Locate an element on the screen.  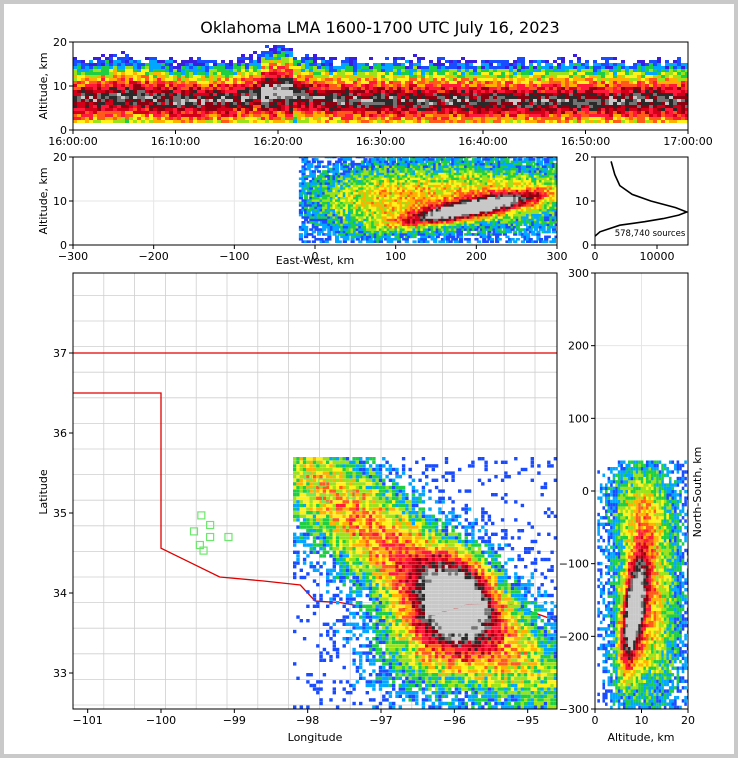
ns-altitude-y-tick-label: 0 is located at coordinates (585, 491).